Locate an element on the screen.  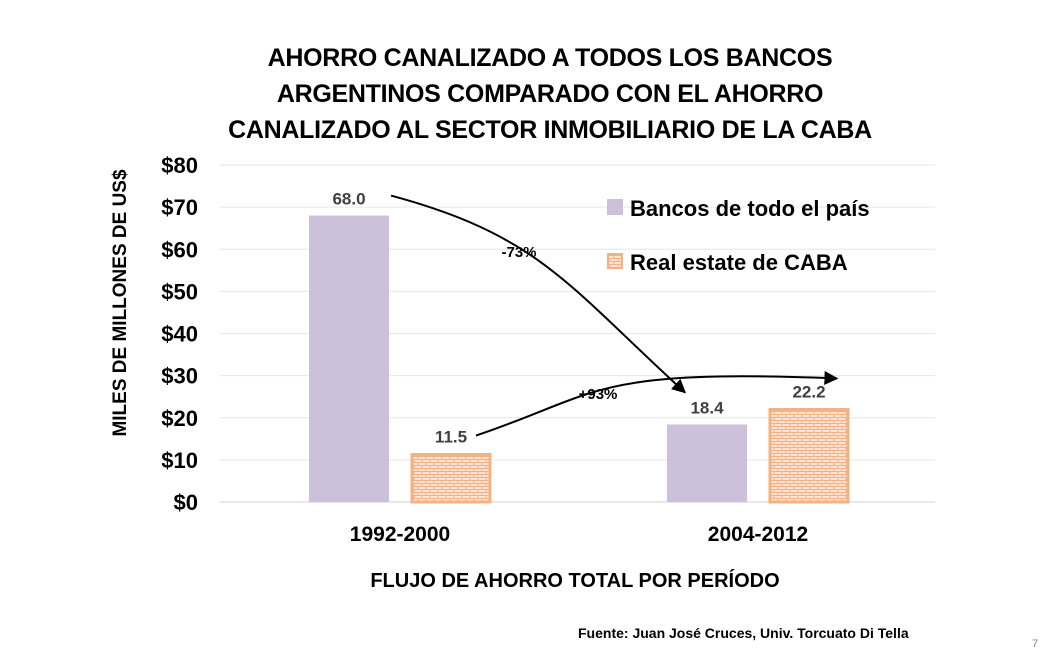
chart-title-line-2: ARGENTINOS COMPARADO CON EL AHORRO is located at coordinates (550, 94).